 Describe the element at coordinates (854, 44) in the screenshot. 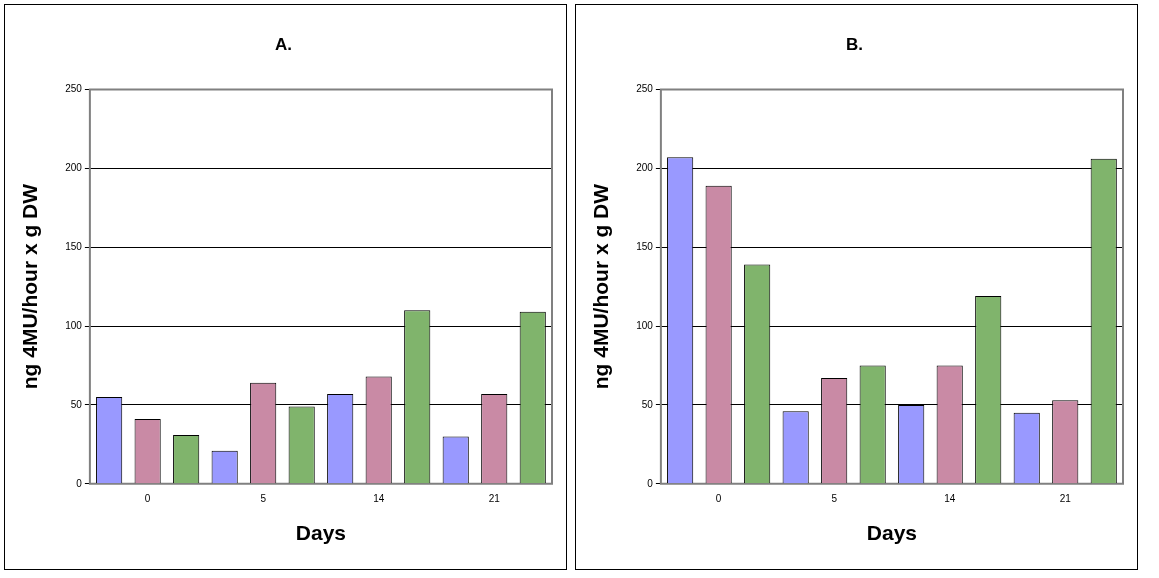

I see `chart-title: B.` at that location.